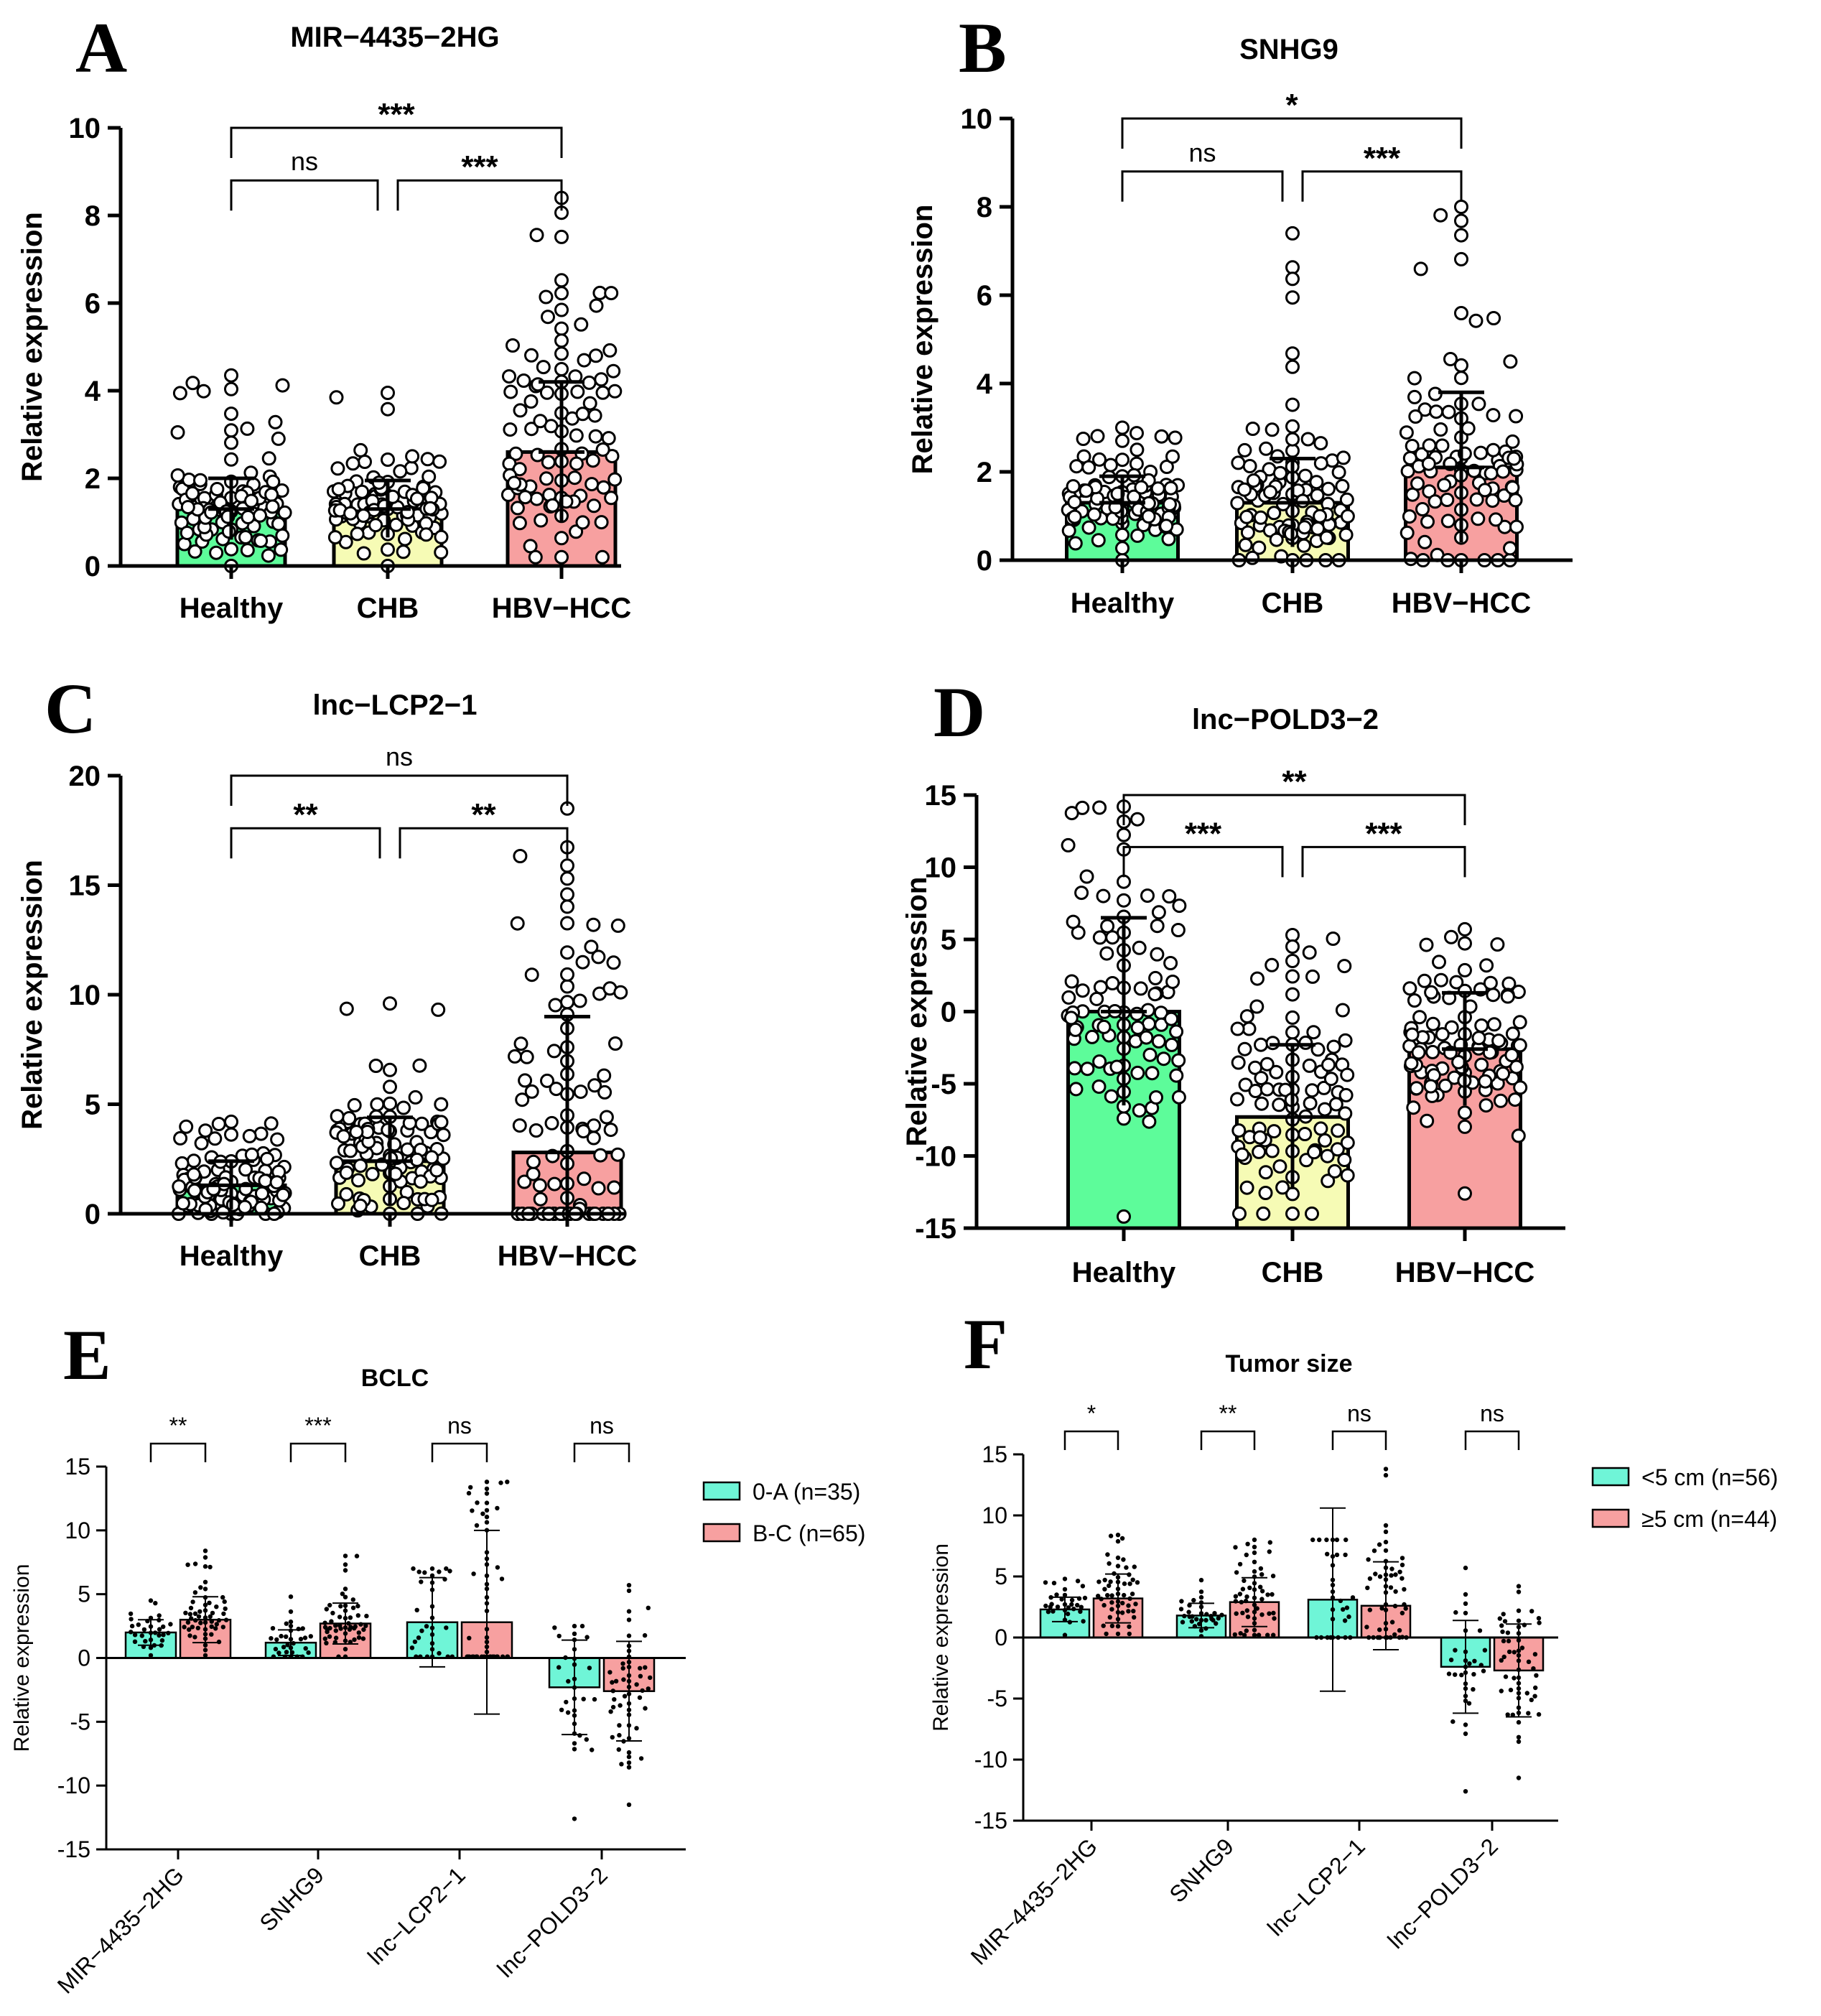 This screenshot has height=2016, width=1821. I want to click on y-tick-label: 5, so click(1001, 1577).